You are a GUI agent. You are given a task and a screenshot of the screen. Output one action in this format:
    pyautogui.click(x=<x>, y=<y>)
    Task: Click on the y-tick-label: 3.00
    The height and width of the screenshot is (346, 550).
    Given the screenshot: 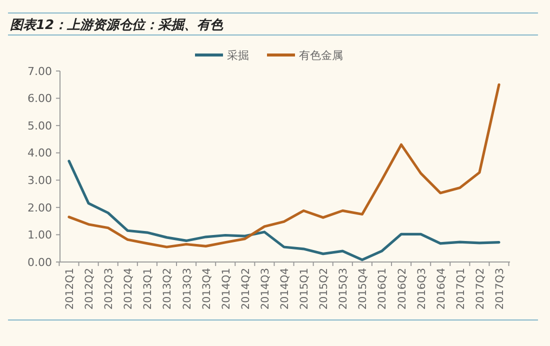 What is the action you would take?
    pyautogui.click(x=40, y=180)
    